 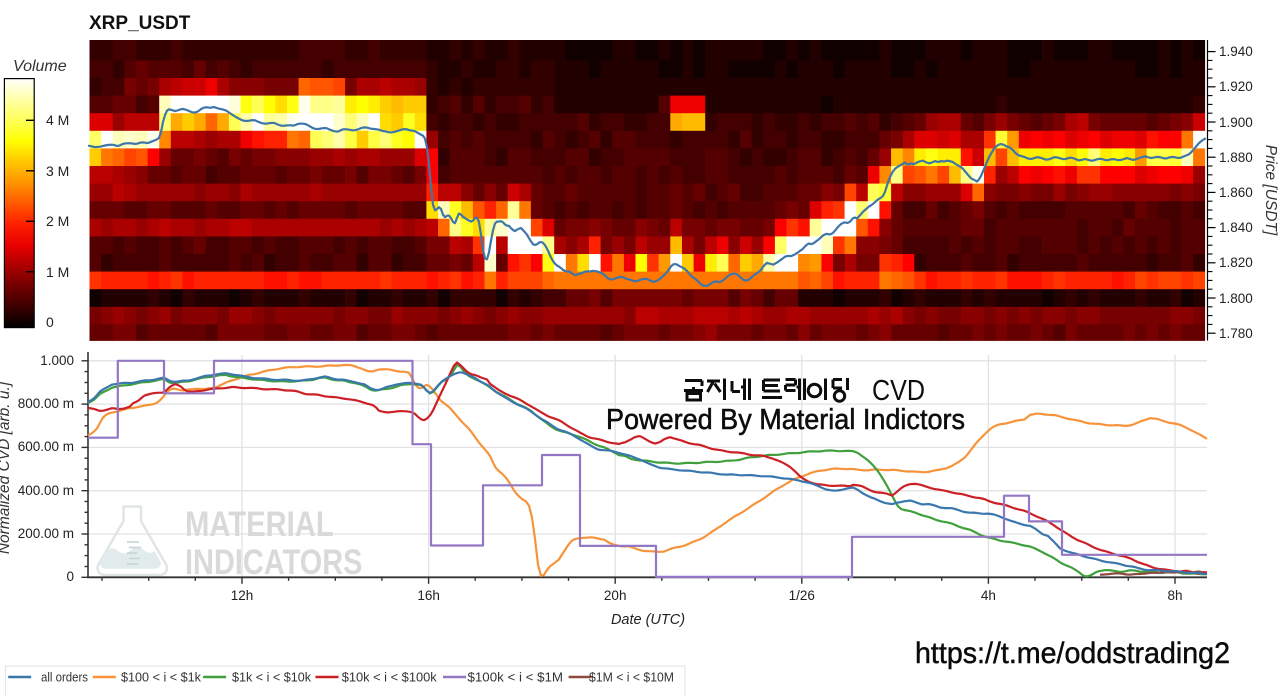 I want to click on svg-text: Normalized CVD [arb. u.], so click(x=6, y=467).